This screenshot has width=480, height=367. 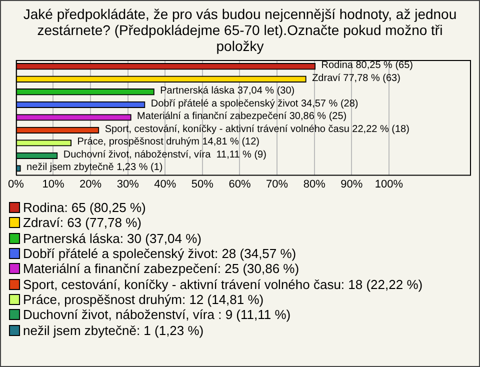 What do you see at coordinates (227, 91) in the screenshot?
I see `data-label: Partnerská láska 37,04 % (30)` at bounding box center [227, 91].